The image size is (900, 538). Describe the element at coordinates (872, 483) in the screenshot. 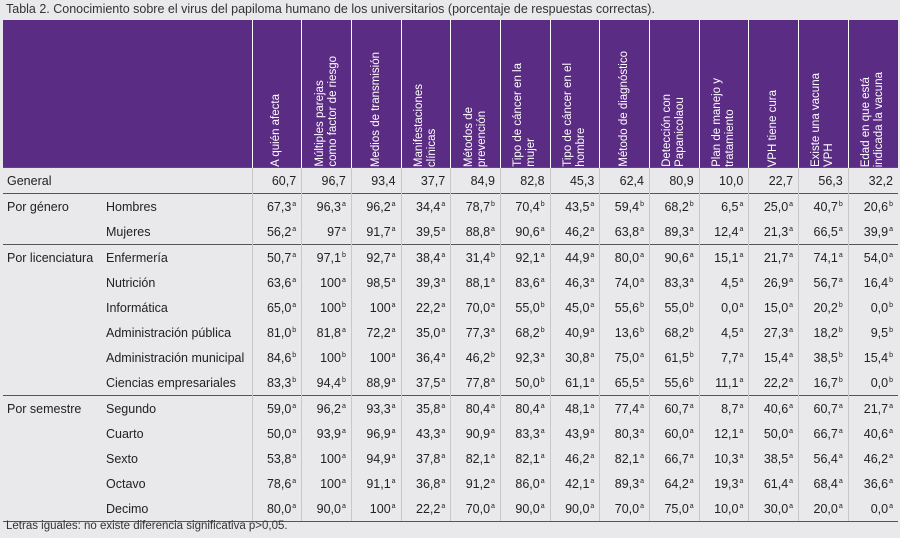

I see `table-cell: 36,6a` at that location.